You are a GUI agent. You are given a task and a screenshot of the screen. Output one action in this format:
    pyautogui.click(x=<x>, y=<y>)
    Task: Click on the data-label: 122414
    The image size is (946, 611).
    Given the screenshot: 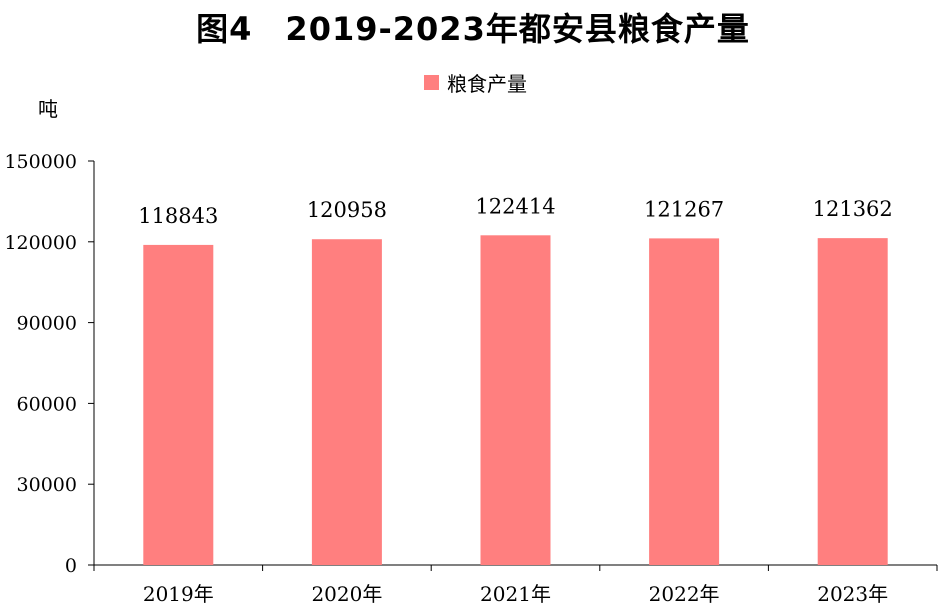 What is the action you would take?
    pyautogui.click(x=515, y=206)
    